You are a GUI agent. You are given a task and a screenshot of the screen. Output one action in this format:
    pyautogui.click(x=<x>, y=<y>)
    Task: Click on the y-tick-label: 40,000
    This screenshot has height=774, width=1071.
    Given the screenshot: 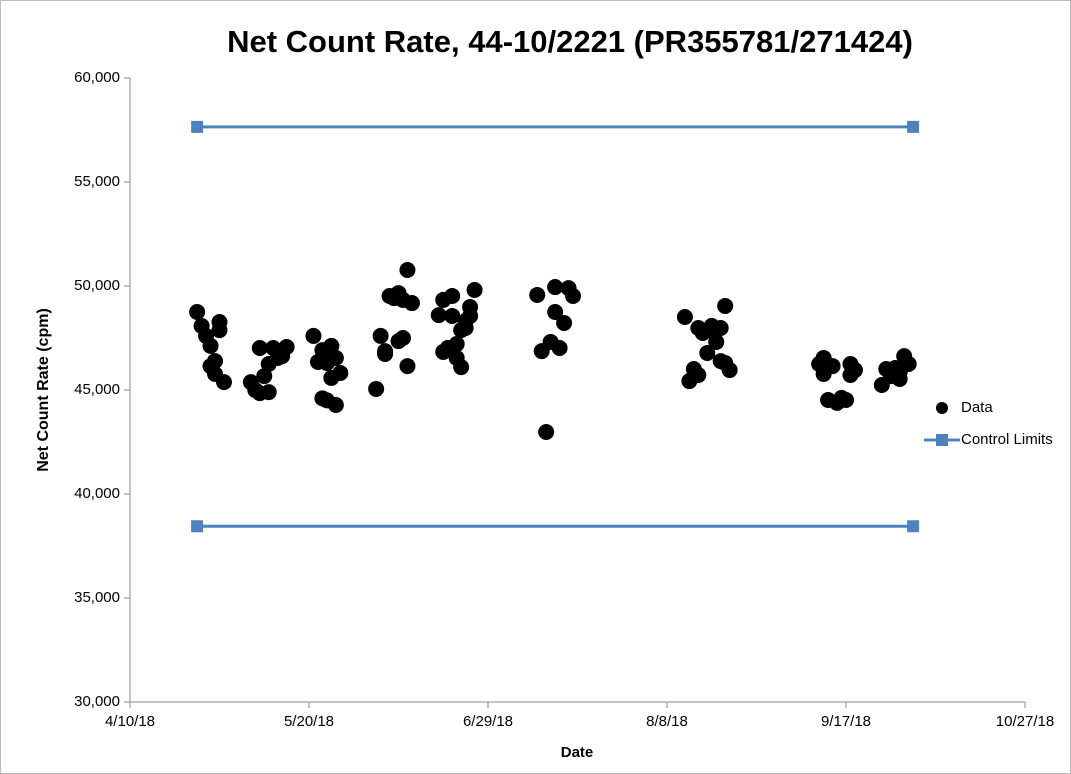 What is the action you would take?
    pyautogui.click(x=97, y=493)
    